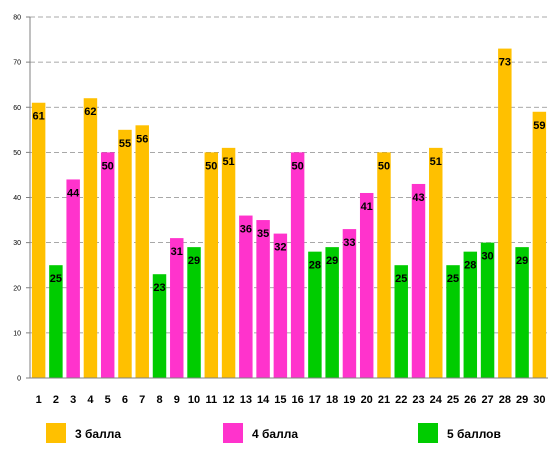 This screenshot has width=560, height=453. I want to click on x-tick-label: 28, so click(505, 400).